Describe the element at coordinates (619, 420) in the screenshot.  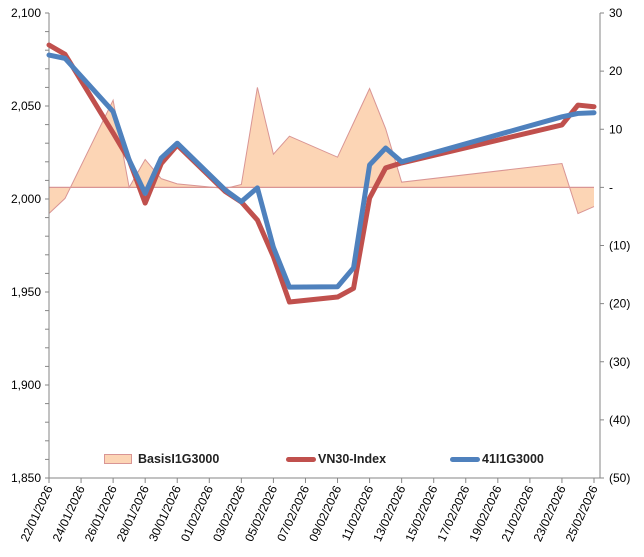
I see `right-tick-label: (40)` at that location.